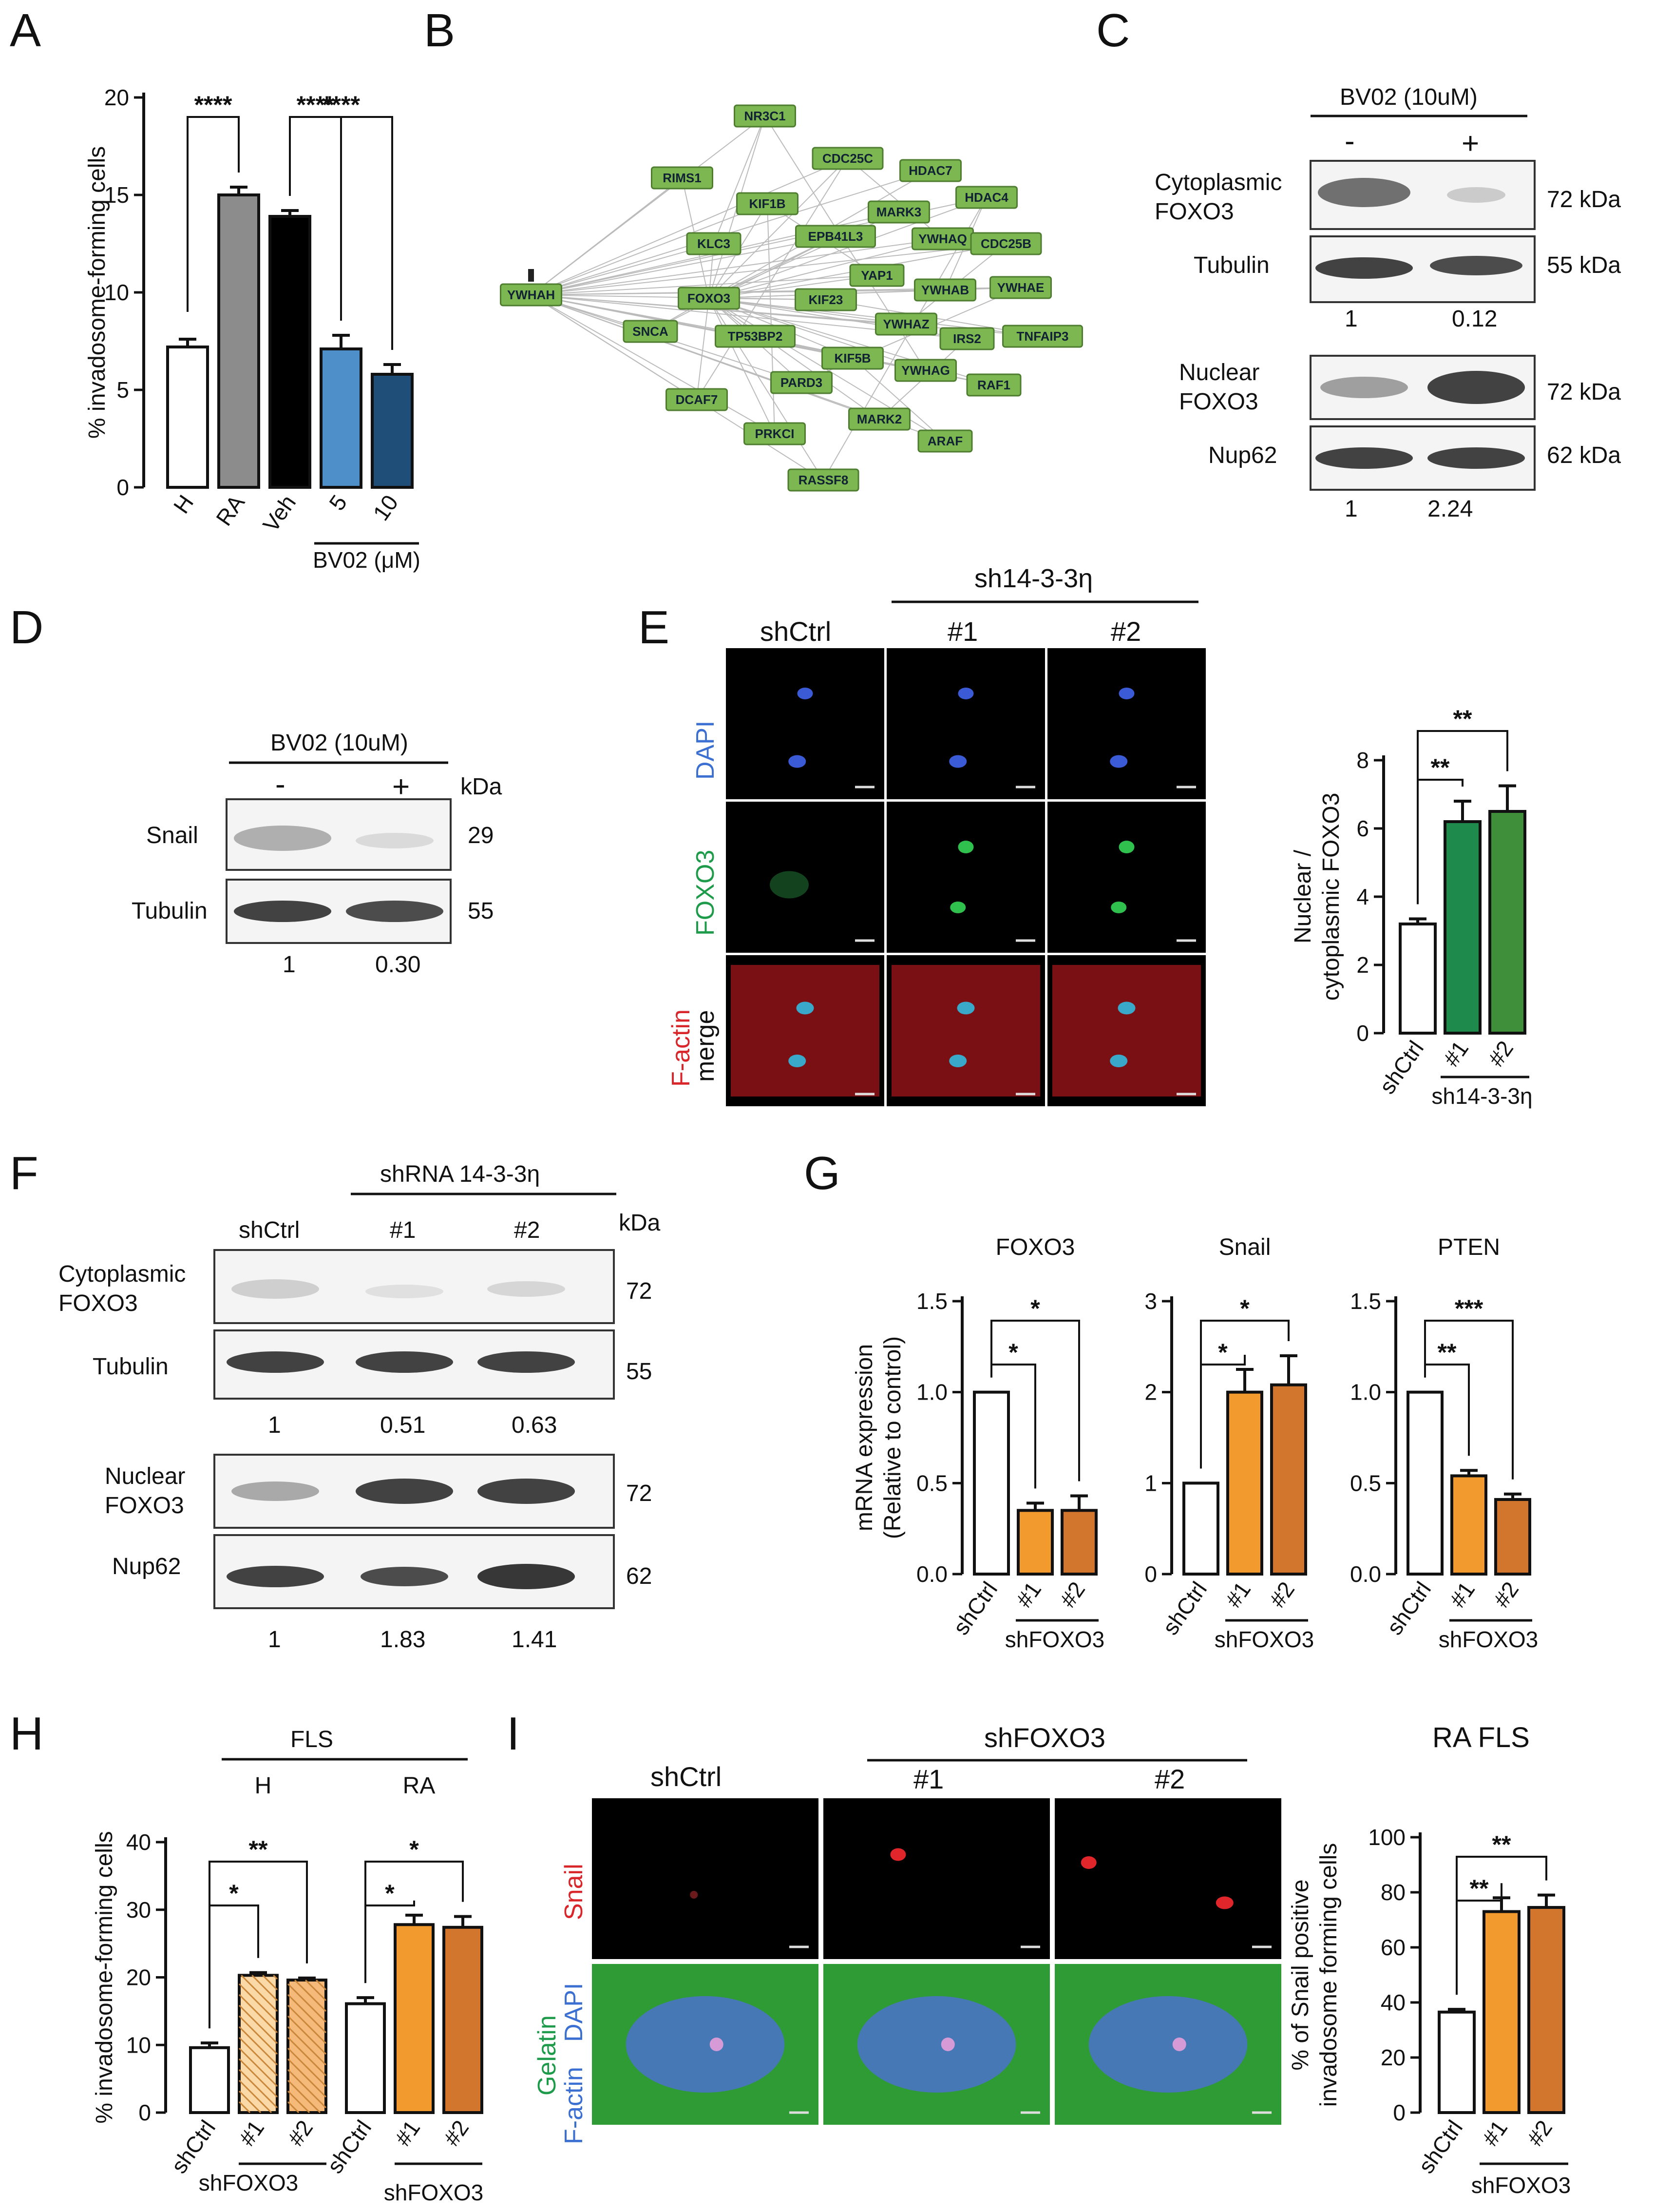 This screenshot has width=1654, height=2212. What do you see at coordinates (146, 1566) in the screenshot?
I see `panel-f-label-nup62: Nup62` at bounding box center [146, 1566].